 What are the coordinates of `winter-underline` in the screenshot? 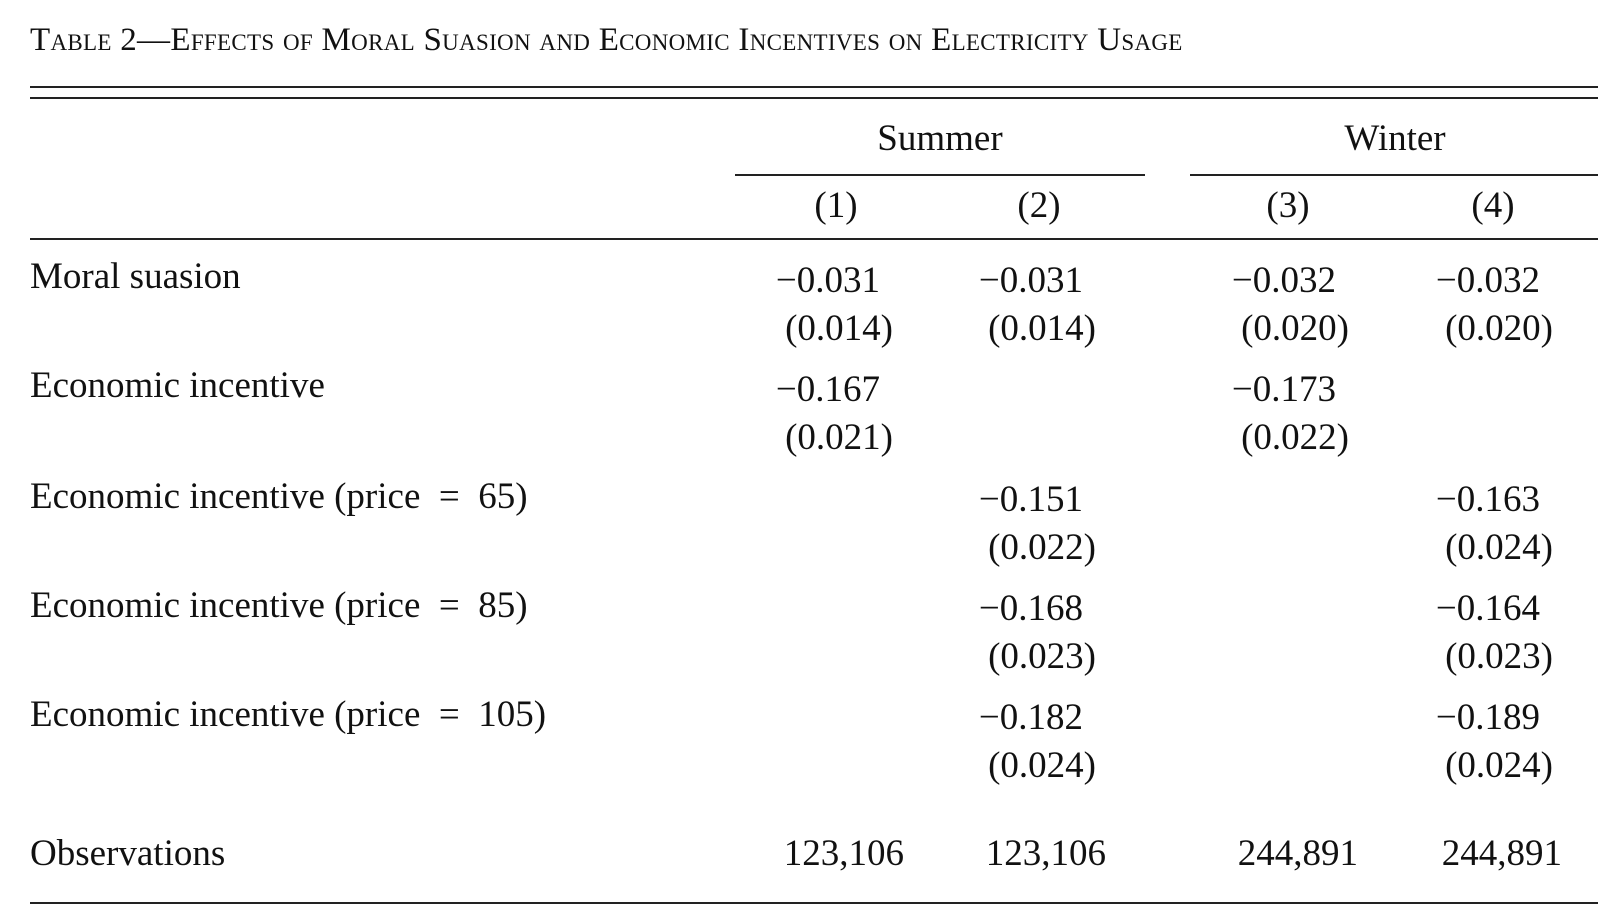 It's located at (1394, 175).